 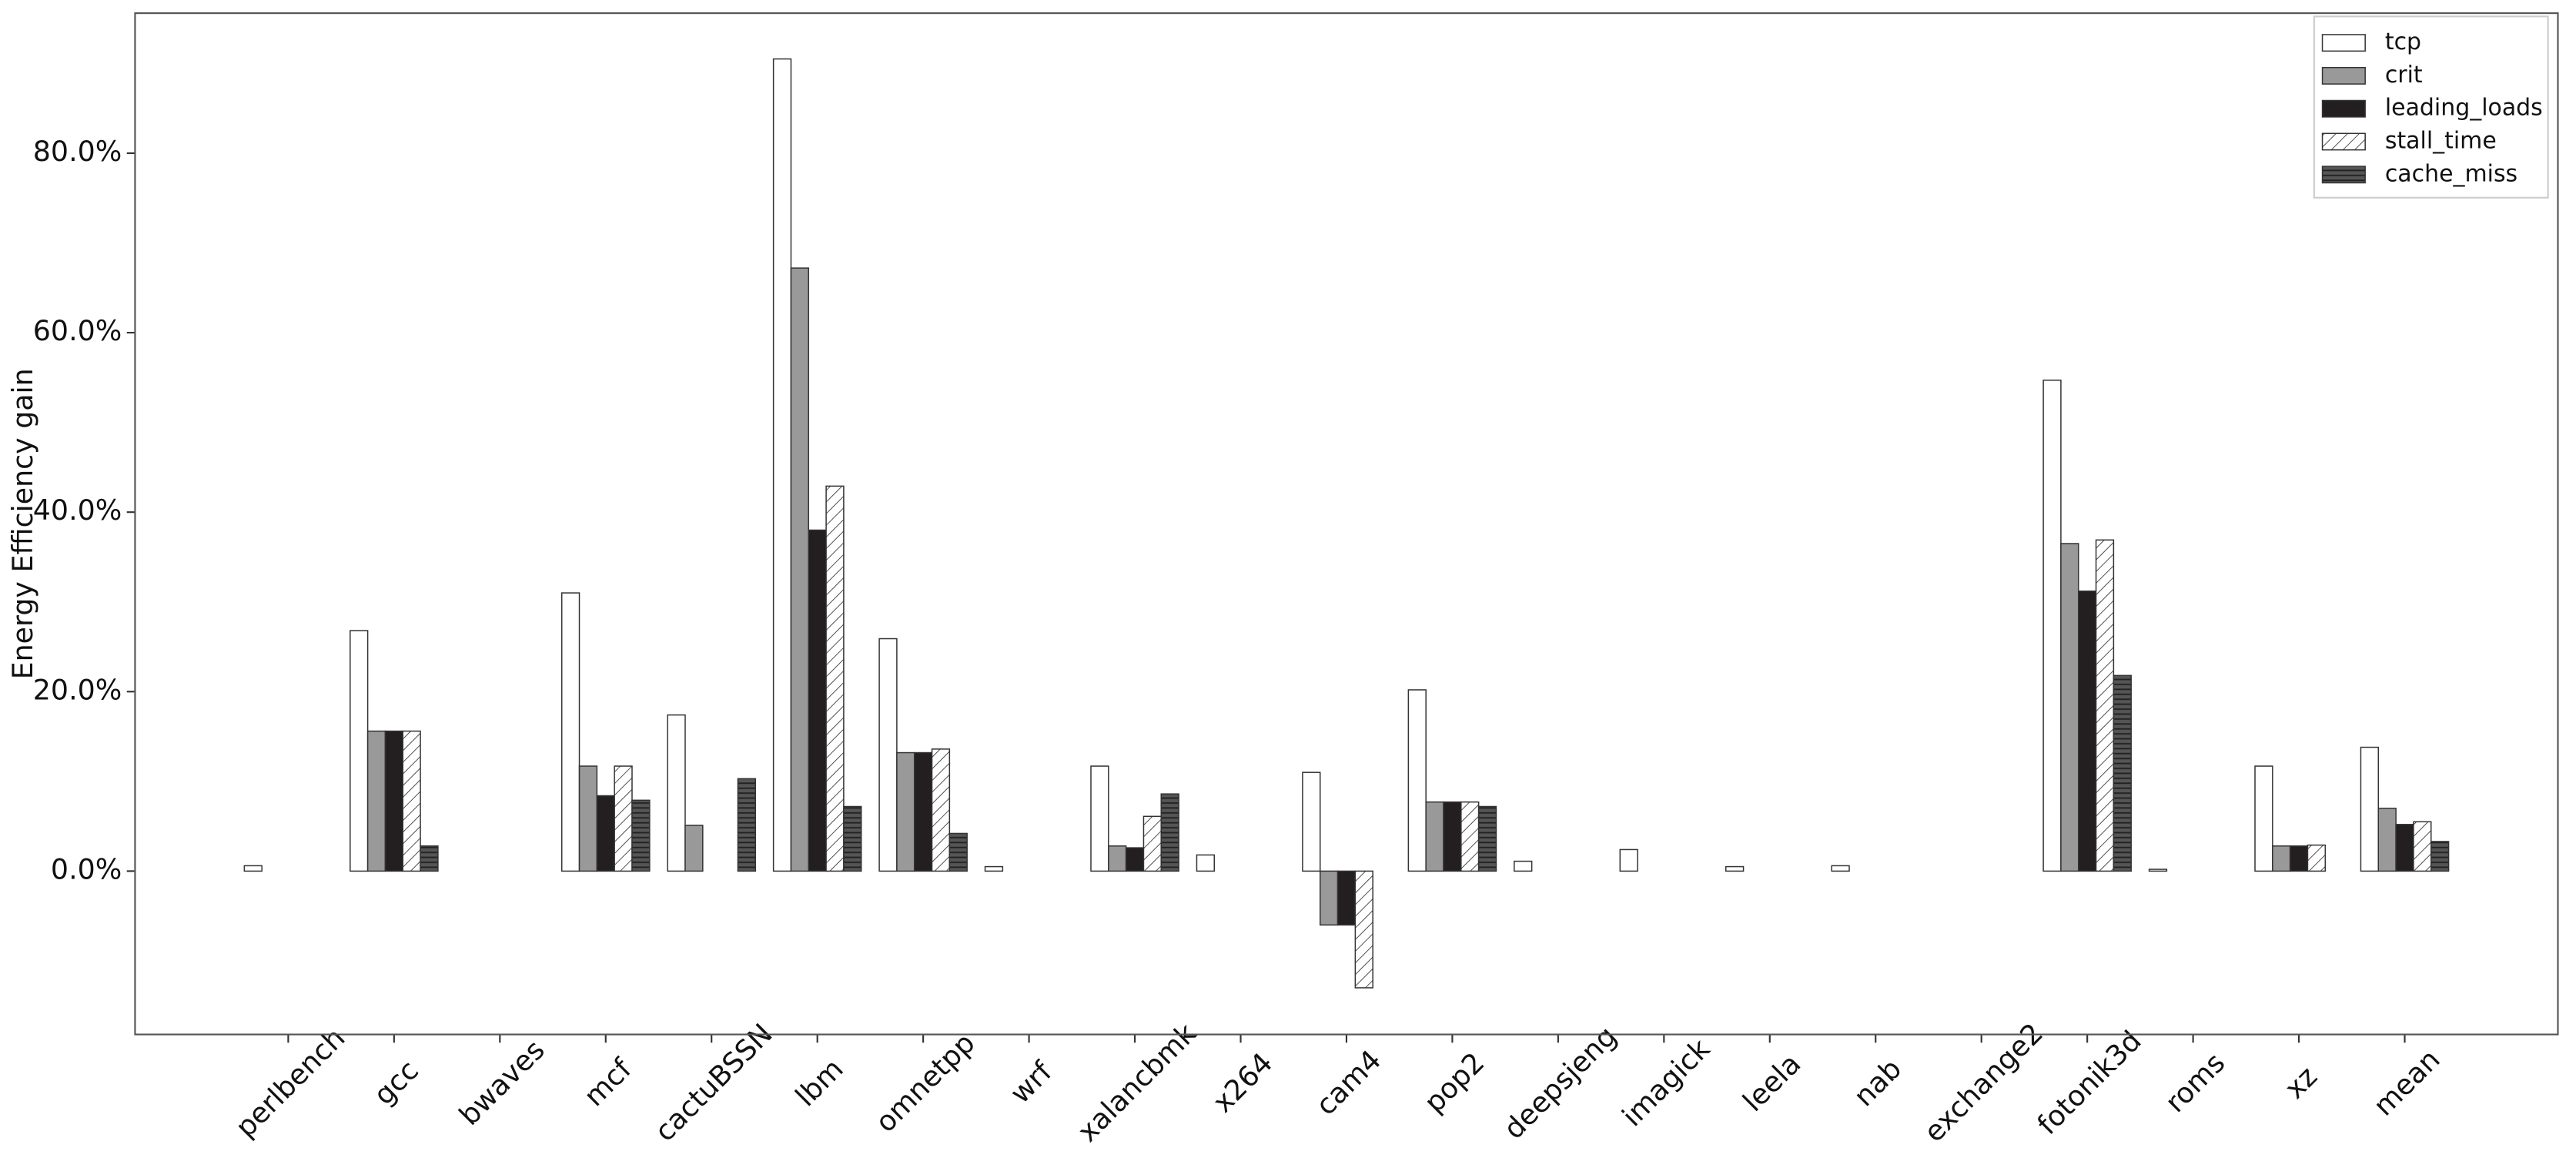 What do you see at coordinates (290, 1082) in the screenshot?
I see `x-tick-label: perlbench` at bounding box center [290, 1082].